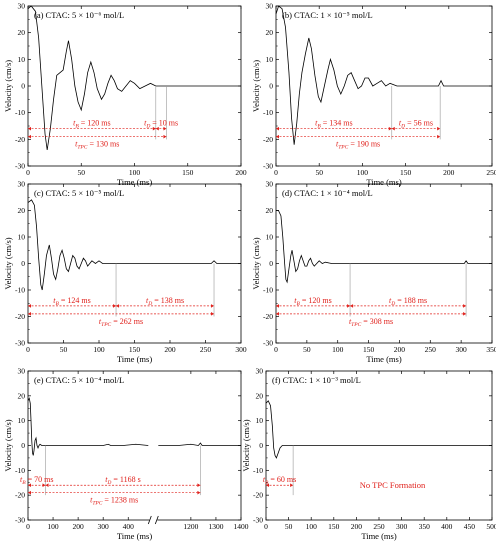 Image resolution: width=496 pixels, height=555 pixels. Describe the element at coordinates (121, 322) in the screenshot. I see `annotation-label-TPC: tTPC = 262 ms` at that location.